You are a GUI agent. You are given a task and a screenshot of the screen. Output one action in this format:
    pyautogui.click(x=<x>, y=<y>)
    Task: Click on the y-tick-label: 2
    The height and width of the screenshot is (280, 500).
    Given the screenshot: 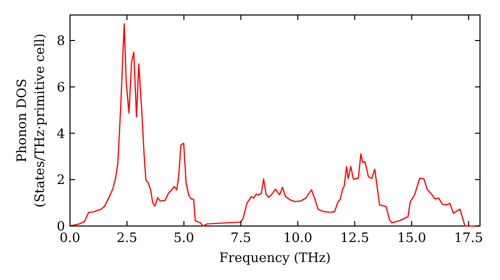 What is the action you would take?
    pyautogui.click(x=60, y=180)
    